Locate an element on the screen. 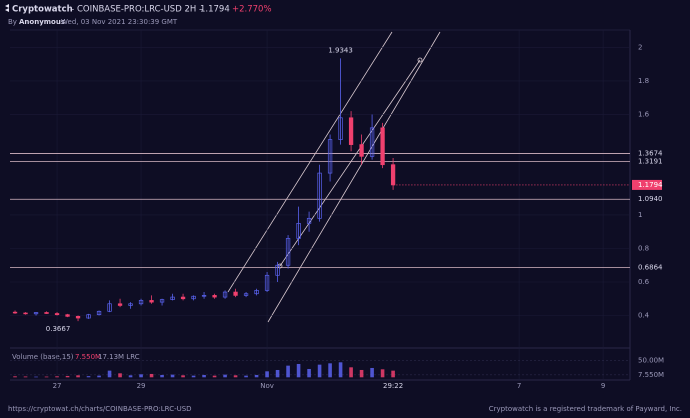 This screenshot has width=690, height=418. x-tick-label: Nov is located at coordinates (267, 386).